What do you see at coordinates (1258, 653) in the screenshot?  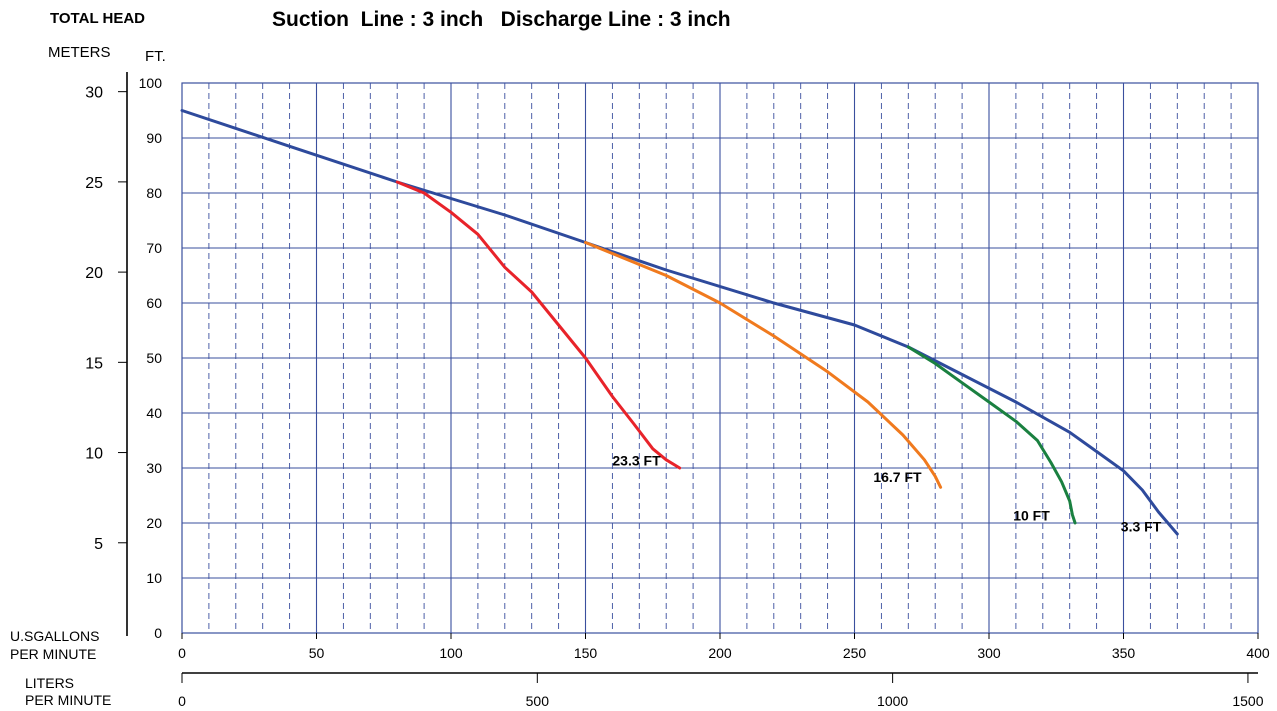 I see `x-tick-label: 400` at bounding box center [1258, 653].